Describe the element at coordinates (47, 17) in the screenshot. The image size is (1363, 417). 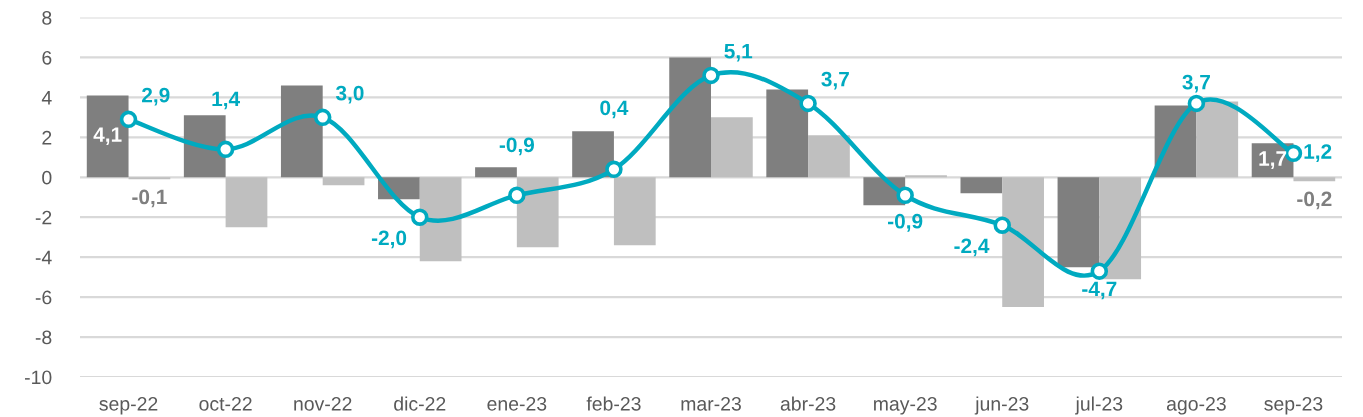
I see `y-tick-label: 8` at that location.